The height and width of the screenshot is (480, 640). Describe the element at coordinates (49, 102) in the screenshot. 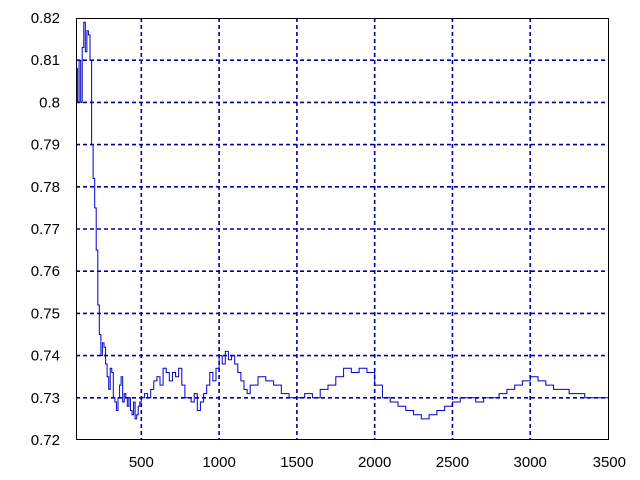

I see `y-tick-label: 0.8` at that location.